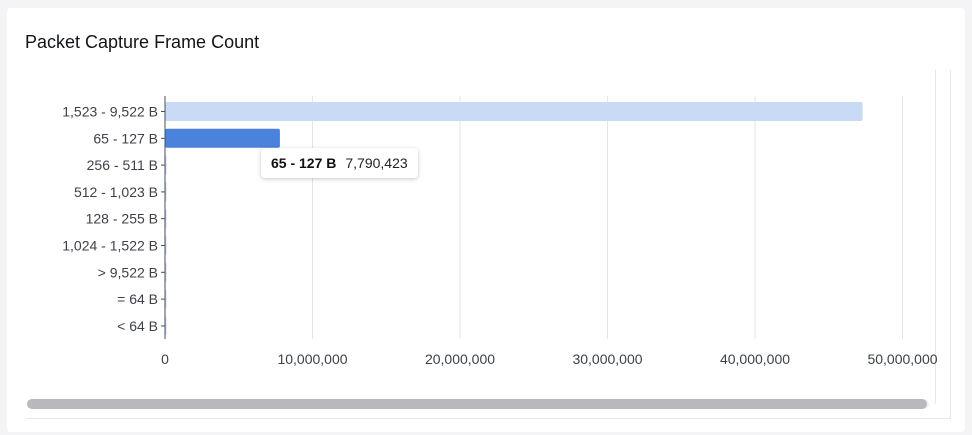  I want to click on tooltip-category: 65 - 127 B, so click(304, 163).